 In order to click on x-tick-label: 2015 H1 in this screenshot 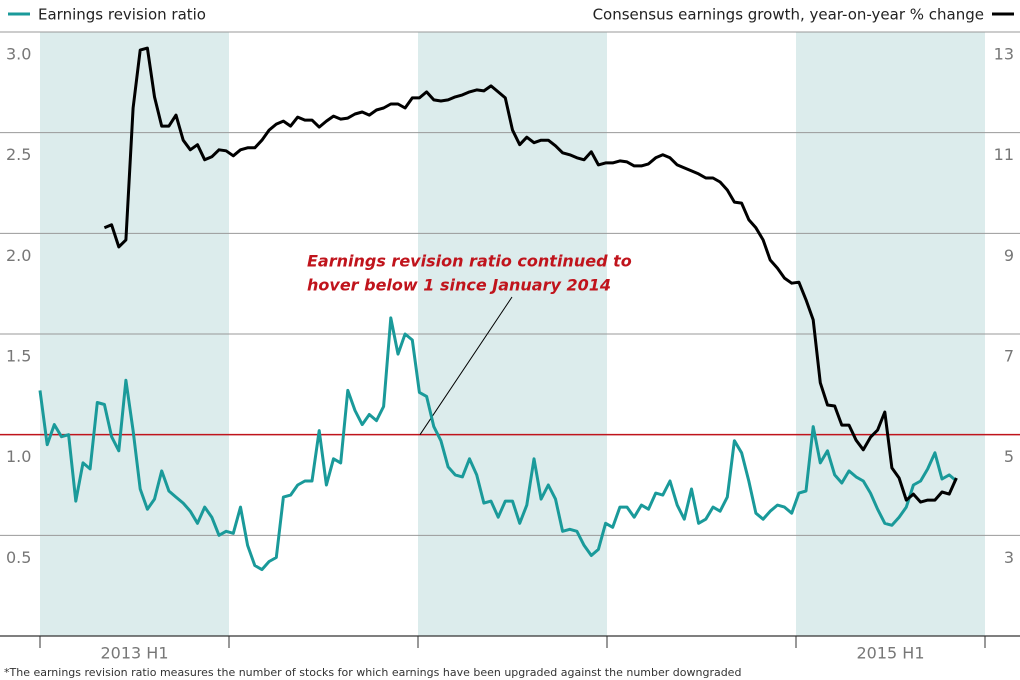, I will do `click(890, 653)`.